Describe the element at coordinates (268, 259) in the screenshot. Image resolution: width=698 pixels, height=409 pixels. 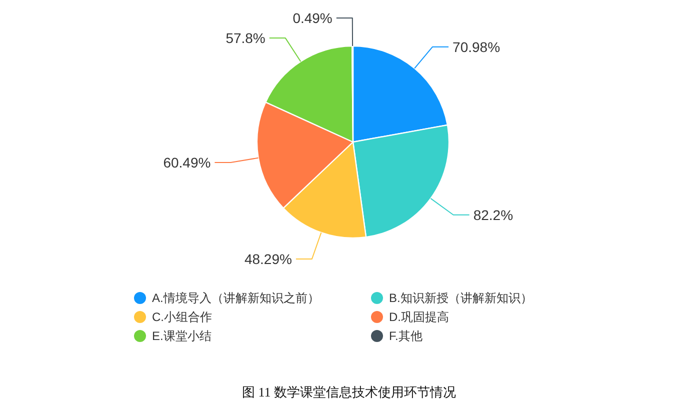
I see `data-label: 48.29%` at that location.